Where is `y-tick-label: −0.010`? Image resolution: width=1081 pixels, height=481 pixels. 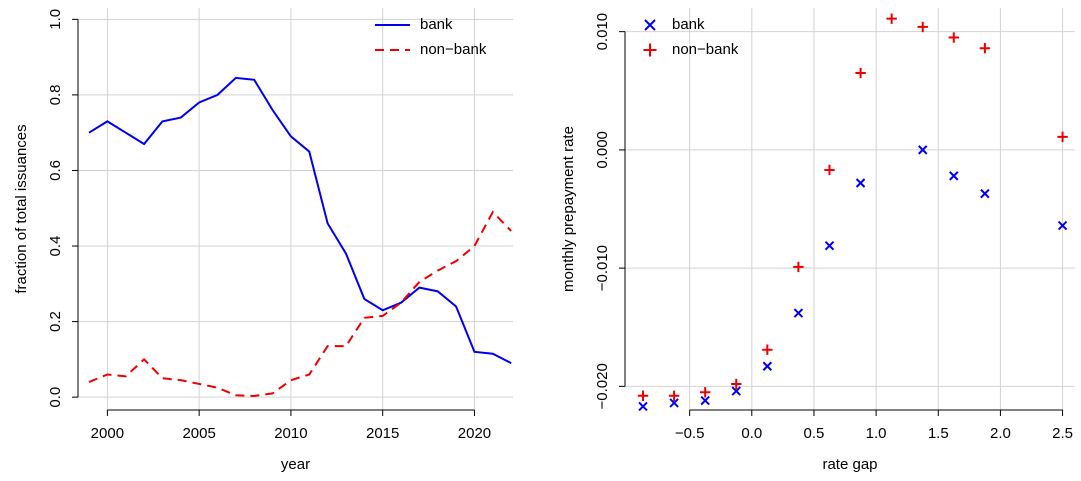 y-tick-label: −0.010 is located at coordinates (602, 268).